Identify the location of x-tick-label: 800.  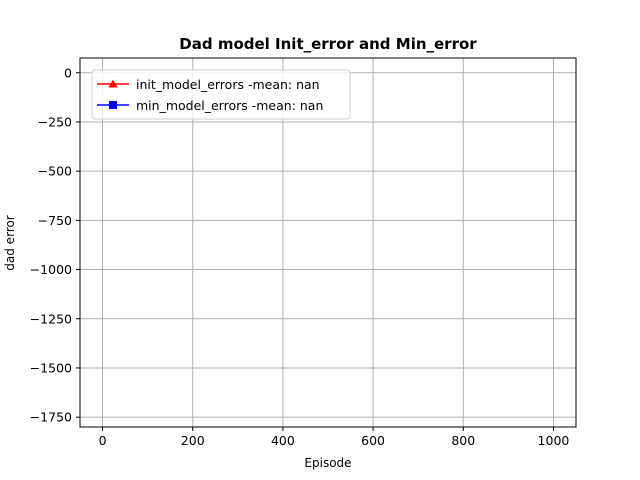
(463, 440).